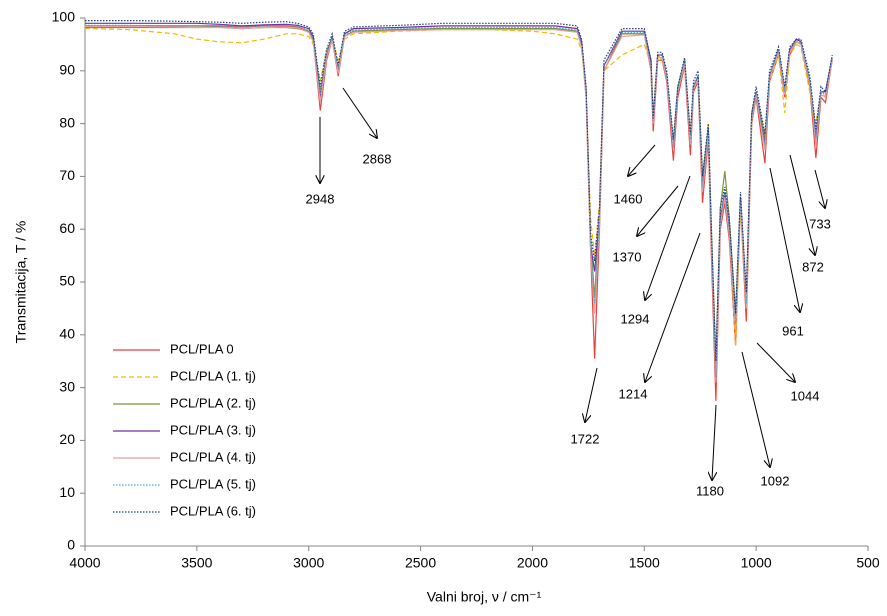 This screenshot has height=616, width=887. What do you see at coordinates (635, 318) in the screenshot?
I see `annotation-label: 1294` at bounding box center [635, 318].